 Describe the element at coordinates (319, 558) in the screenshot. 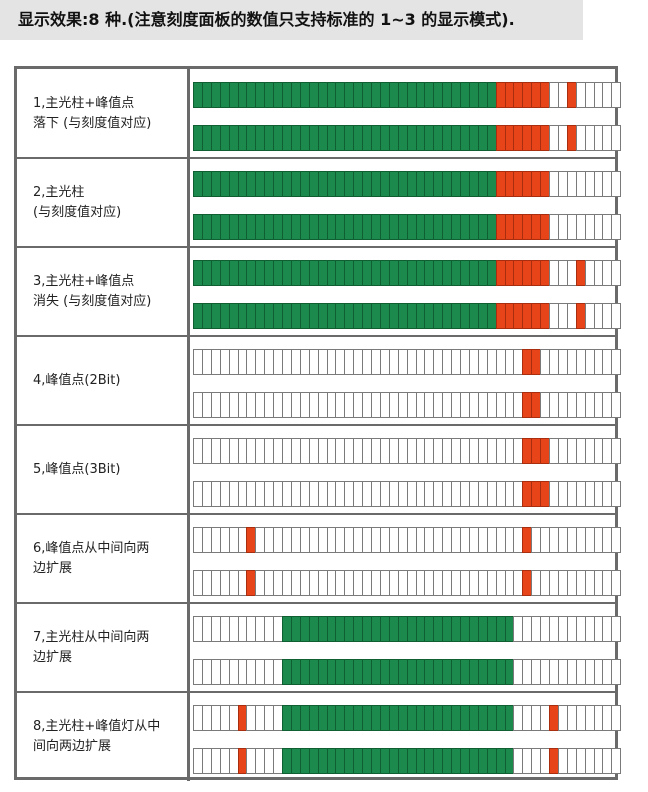

I see `mode-row-6: 6,峰值点从中间向两 边扩展` at that location.